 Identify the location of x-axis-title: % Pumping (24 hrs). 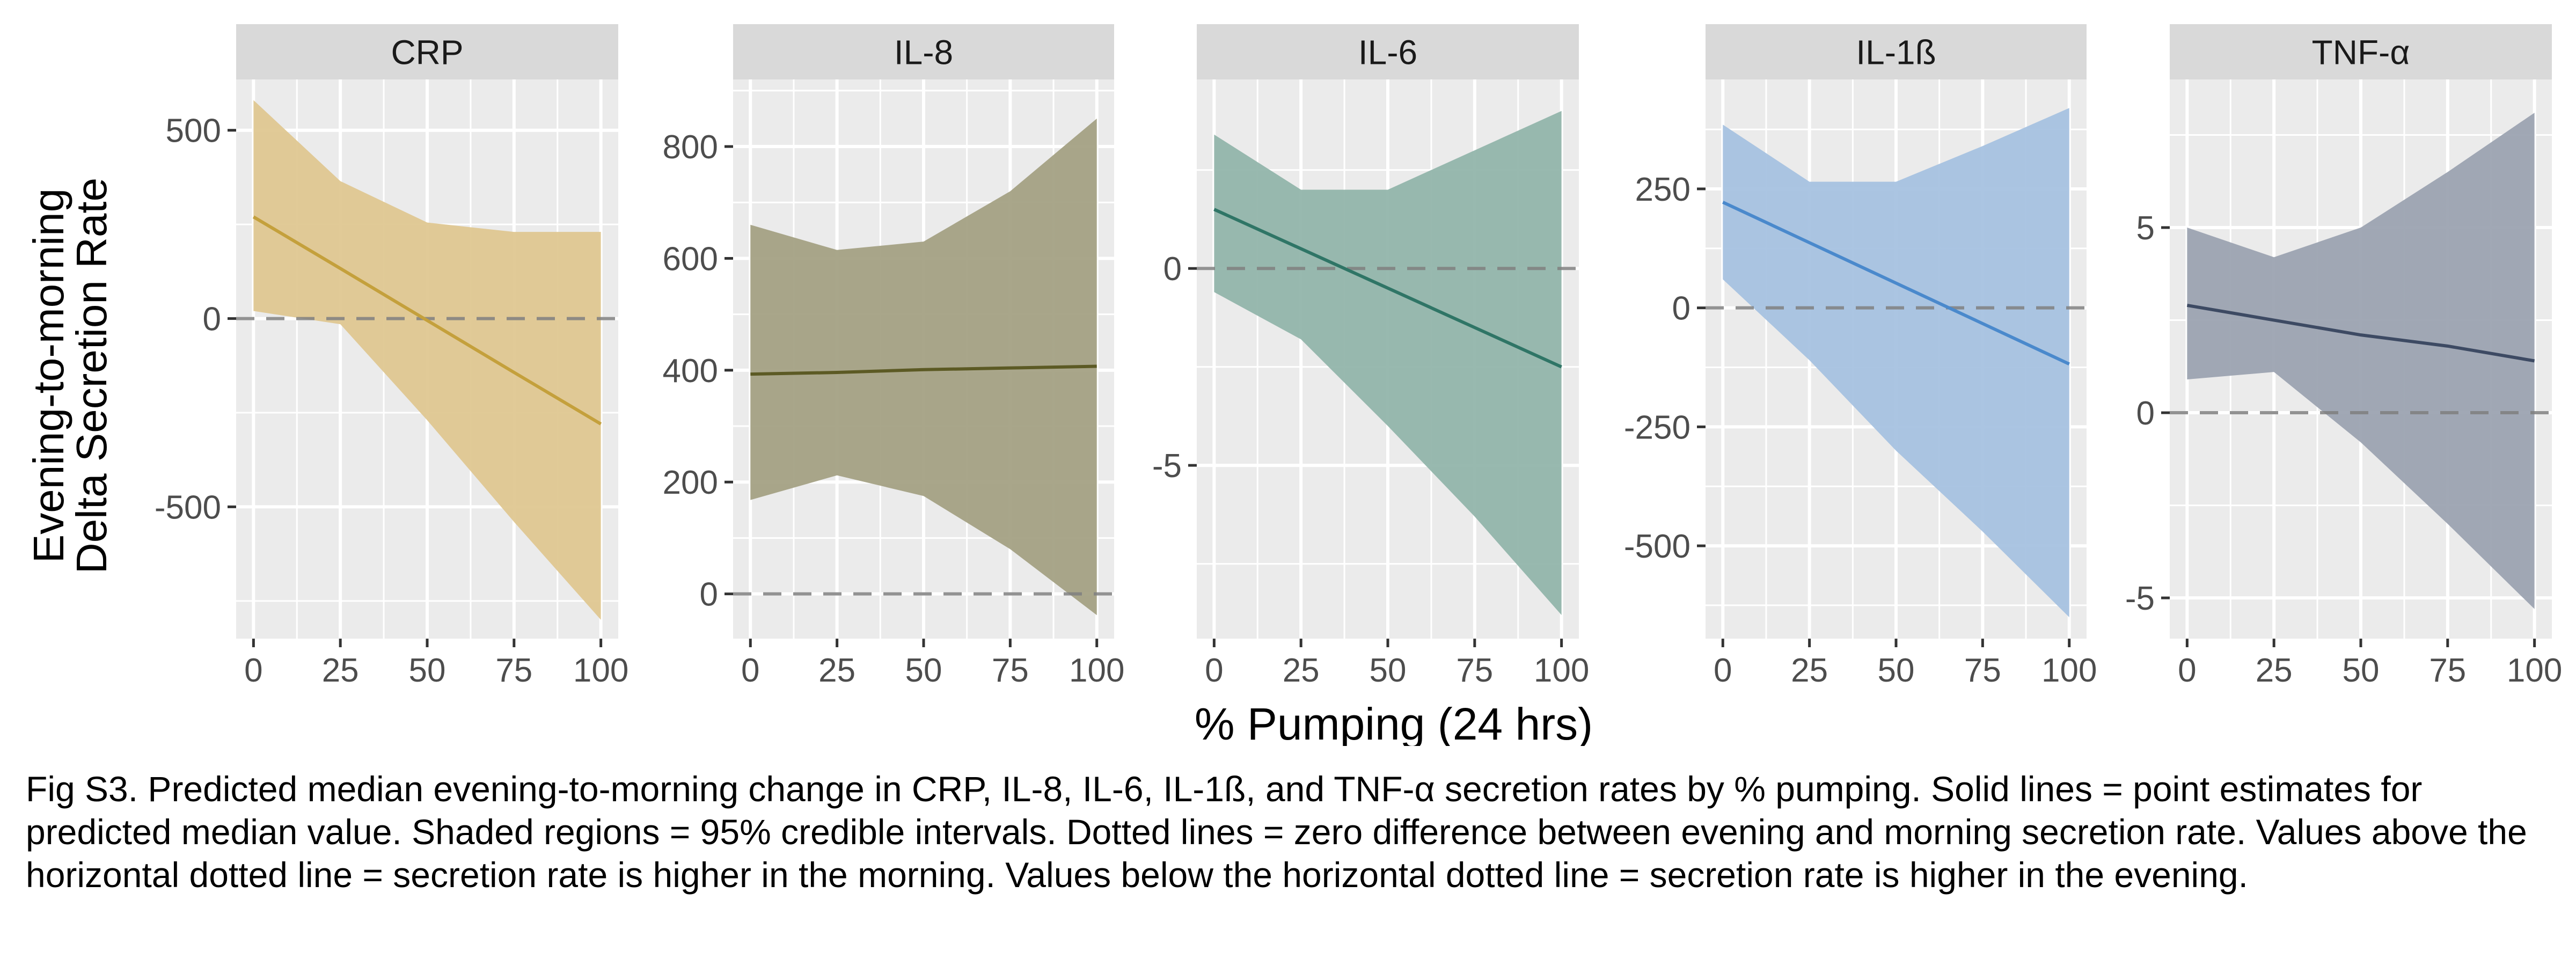
(1394, 722).